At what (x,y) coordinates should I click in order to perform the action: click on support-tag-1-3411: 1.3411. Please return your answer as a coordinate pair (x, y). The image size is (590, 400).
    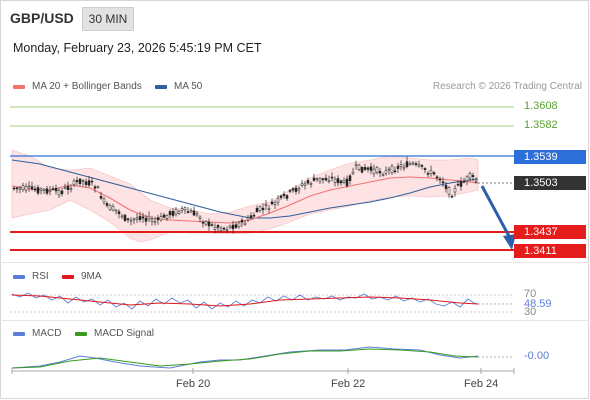
    Looking at the image, I should click on (550, 251).